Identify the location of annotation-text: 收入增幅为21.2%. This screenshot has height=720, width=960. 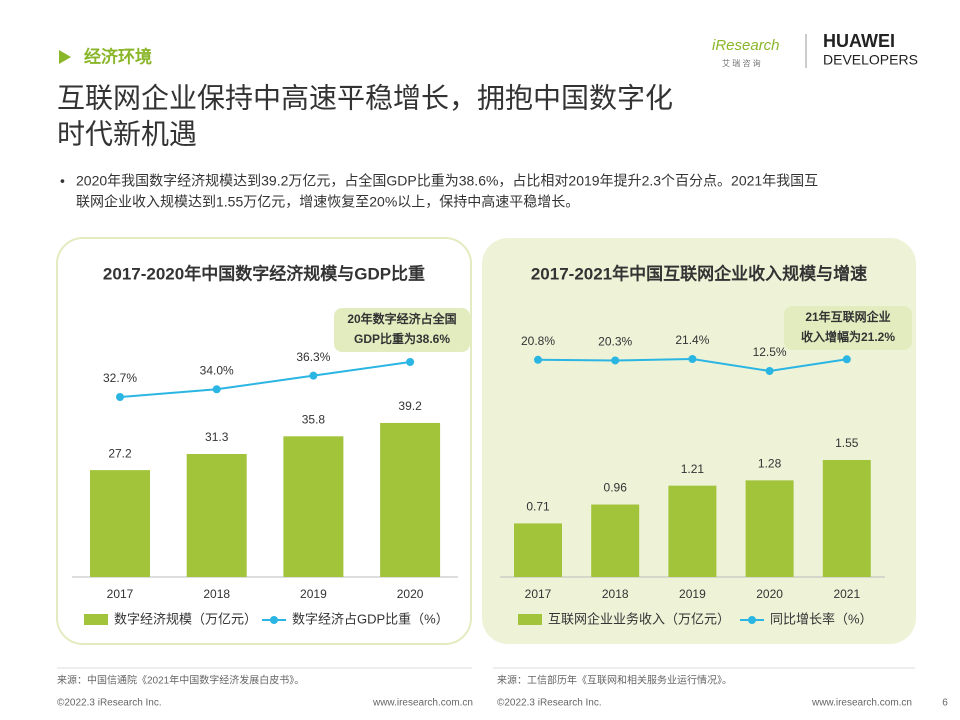
(848, 336).